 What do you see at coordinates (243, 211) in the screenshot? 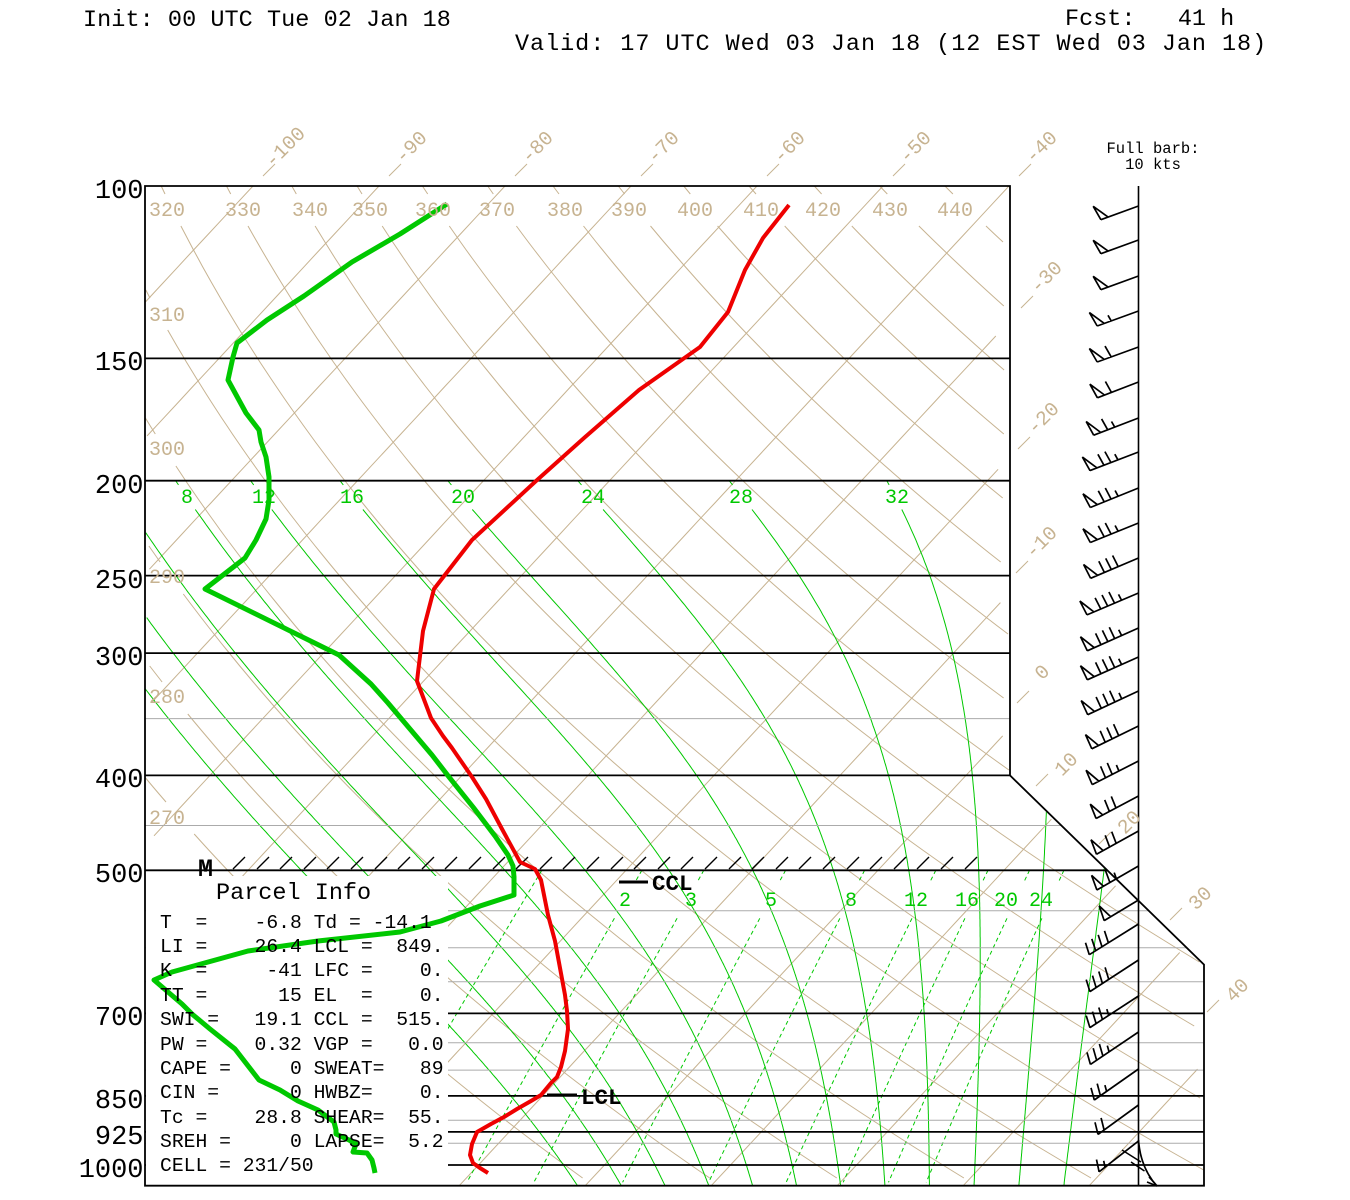
I see `svg-text: 330` at bounding box center [243, 211].